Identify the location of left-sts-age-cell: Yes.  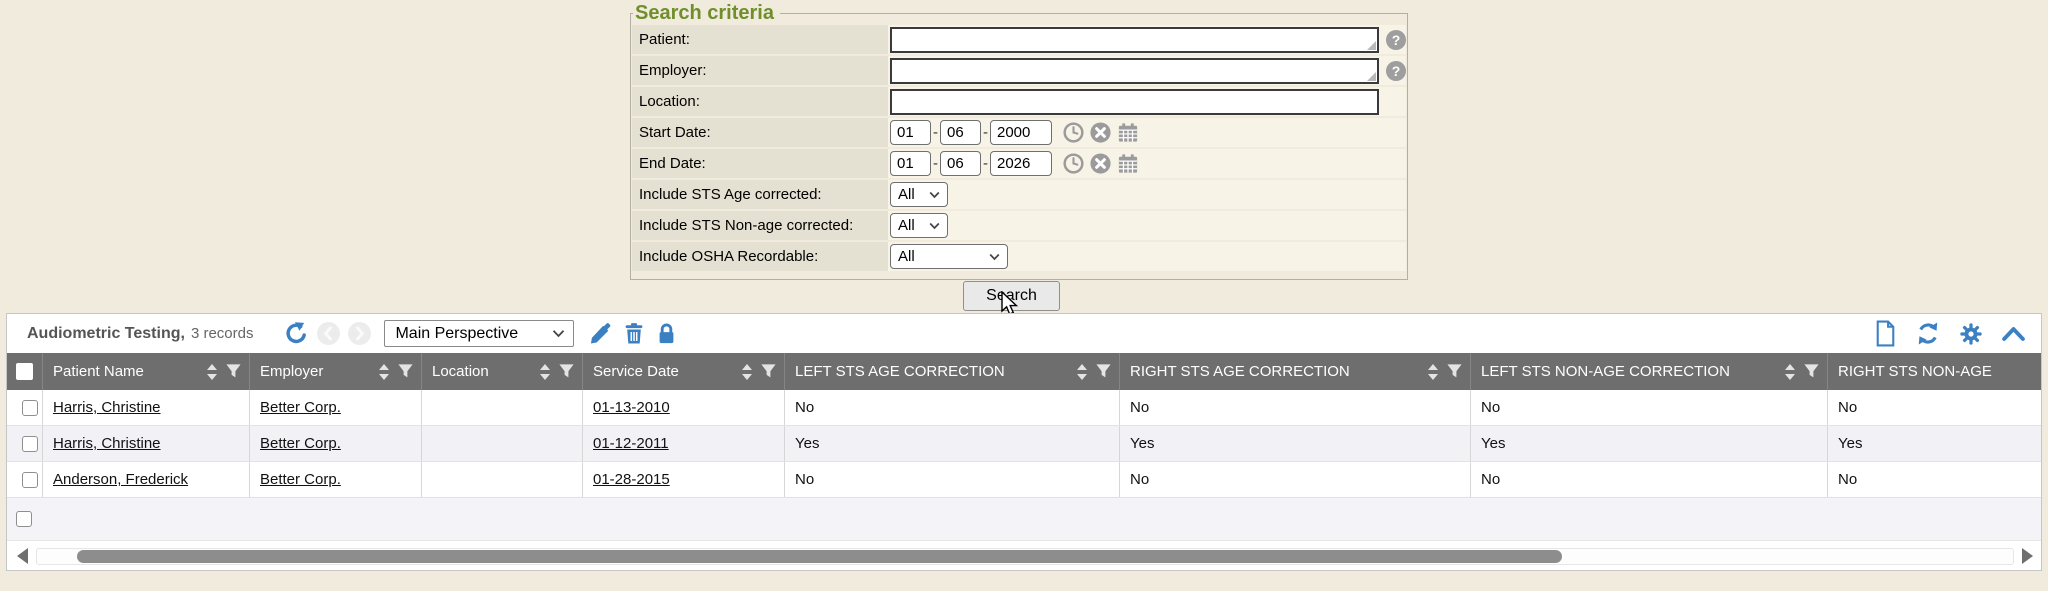
(807, 443).